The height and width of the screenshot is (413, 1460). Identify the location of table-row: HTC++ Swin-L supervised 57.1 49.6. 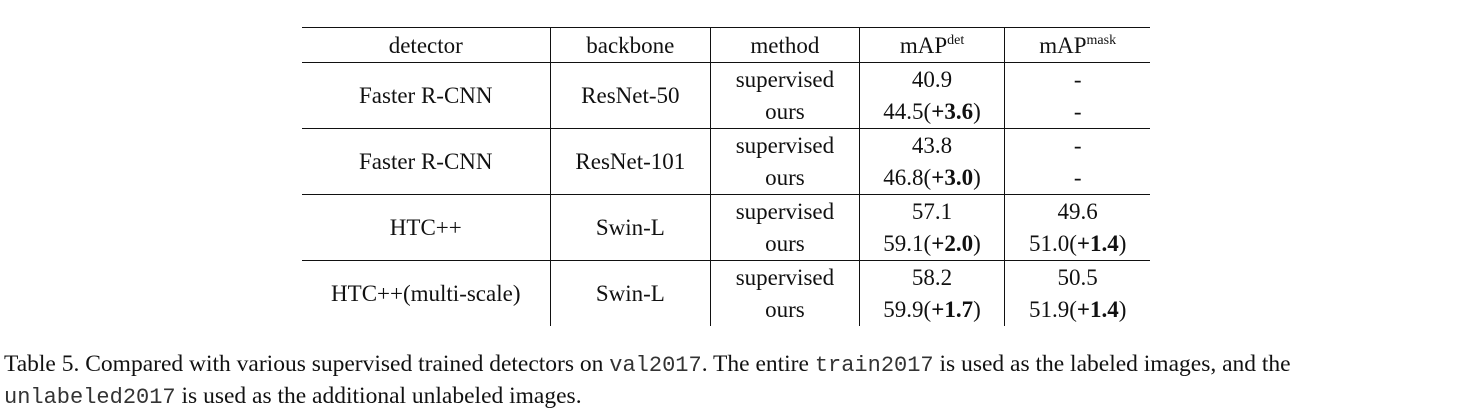
(726, 227).